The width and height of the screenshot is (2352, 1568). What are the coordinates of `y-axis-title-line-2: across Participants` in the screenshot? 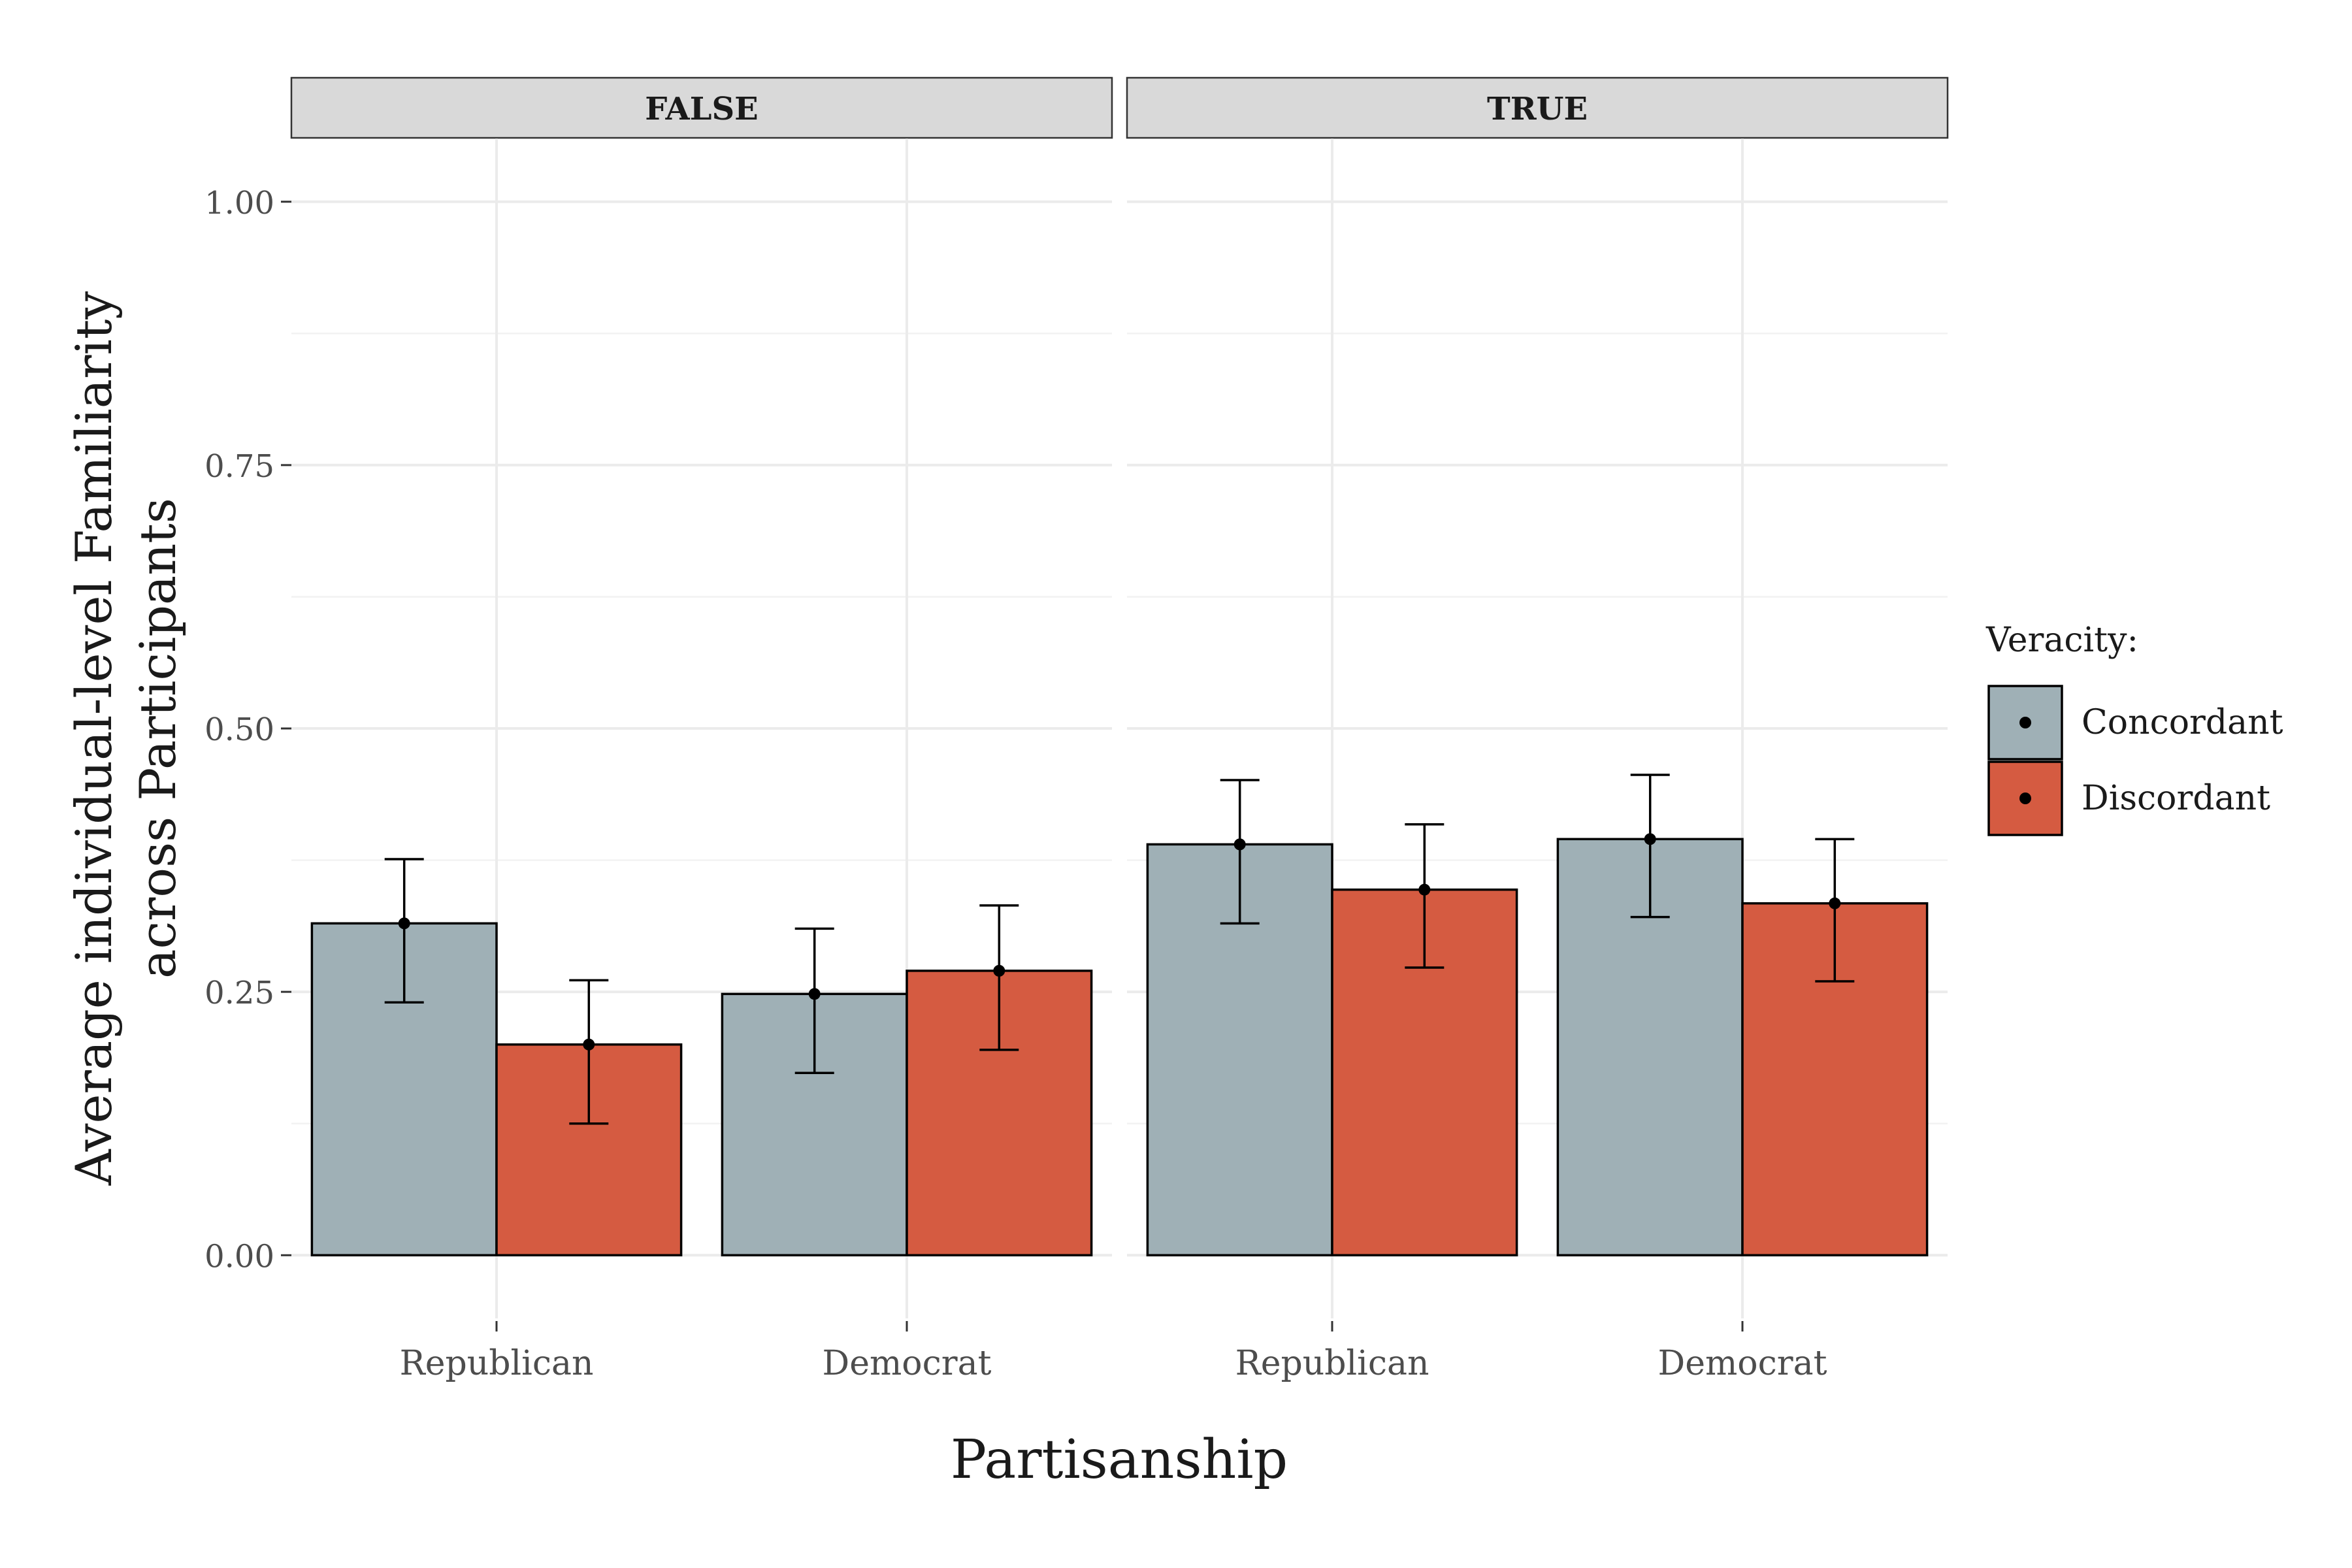 It's located at (158, 738).